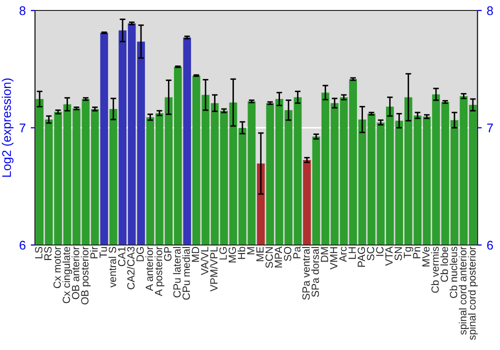 The image size is (500, 350). Describe the element at coordinates (269, 257) in the screenshot. I see `x-tick-label: SCN` at that location.